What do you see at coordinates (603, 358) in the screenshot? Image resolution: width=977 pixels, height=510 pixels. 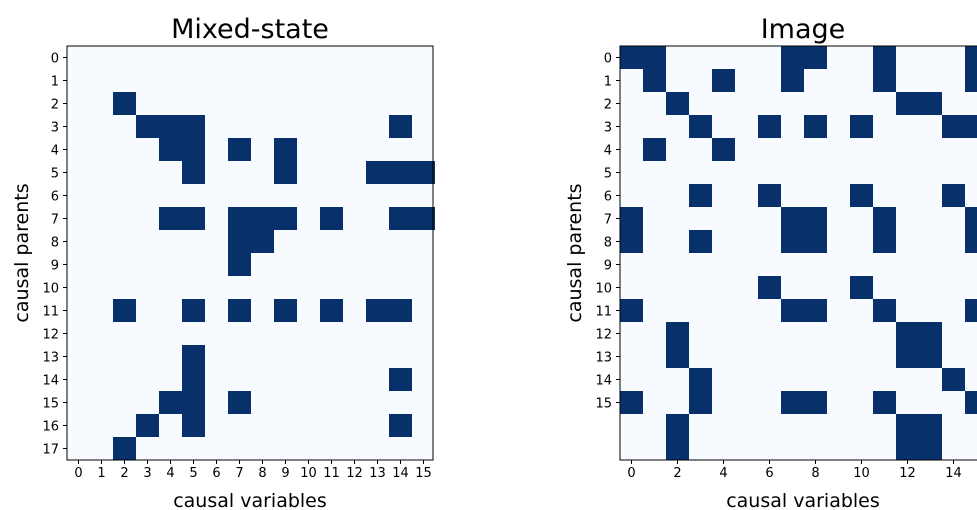 I see `y-tick-label: 13` at bounding box center [603, 358].